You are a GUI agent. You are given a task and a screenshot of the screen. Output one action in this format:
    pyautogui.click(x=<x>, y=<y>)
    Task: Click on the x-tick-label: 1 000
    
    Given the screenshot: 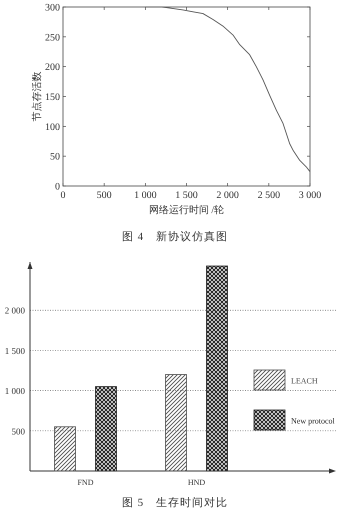 What is the action you would take?
    pyautogui.click(x=145, y=195)
    